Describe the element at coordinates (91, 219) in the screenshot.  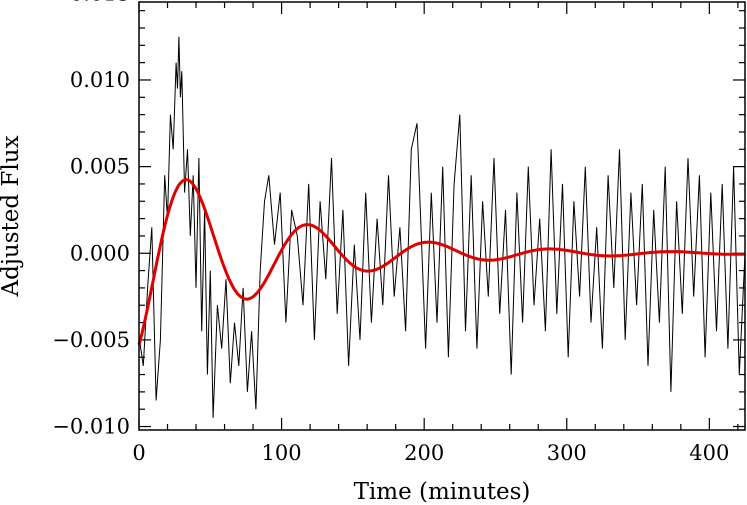
I see `y-tick-labels: −0.010 −0.005 0.000 0.005 0.010 0.015` at that location.